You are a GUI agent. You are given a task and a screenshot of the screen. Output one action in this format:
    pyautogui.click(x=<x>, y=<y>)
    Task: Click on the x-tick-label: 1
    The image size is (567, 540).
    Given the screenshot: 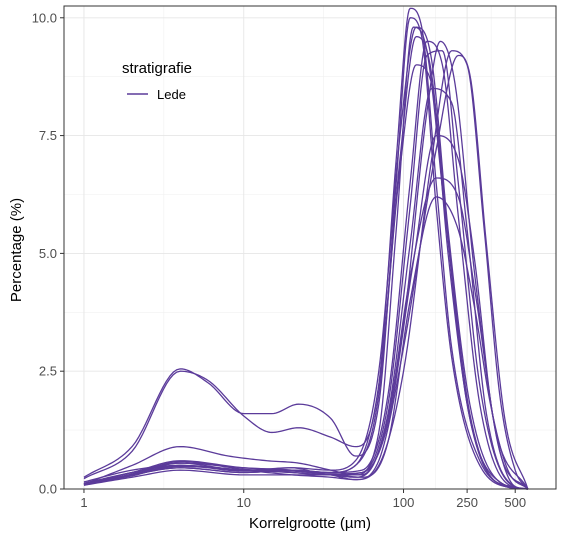 What is the action you would take?
    pyautogui.click(x=83, y=502)
    